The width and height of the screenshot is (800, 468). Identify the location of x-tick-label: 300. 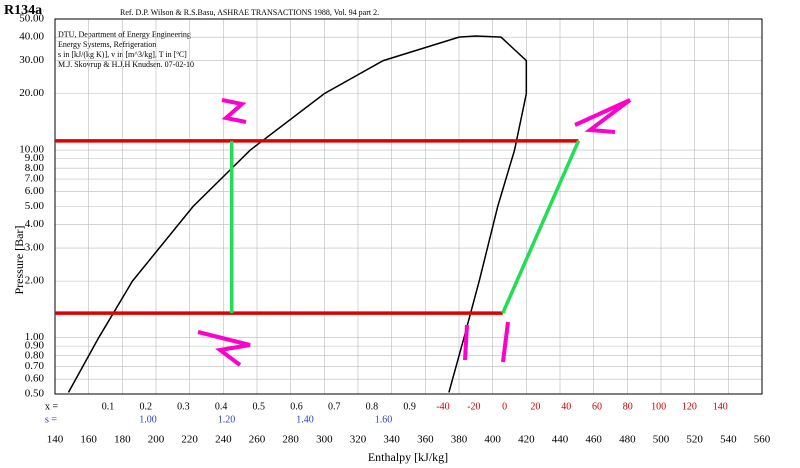
(324, 440).